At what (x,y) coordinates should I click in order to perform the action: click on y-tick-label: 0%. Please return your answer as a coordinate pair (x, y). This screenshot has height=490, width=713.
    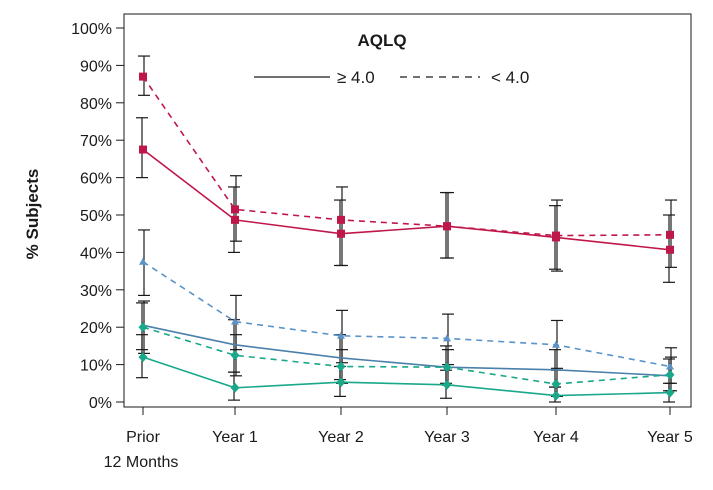
    Looking at the image, I should click on (100, 403).